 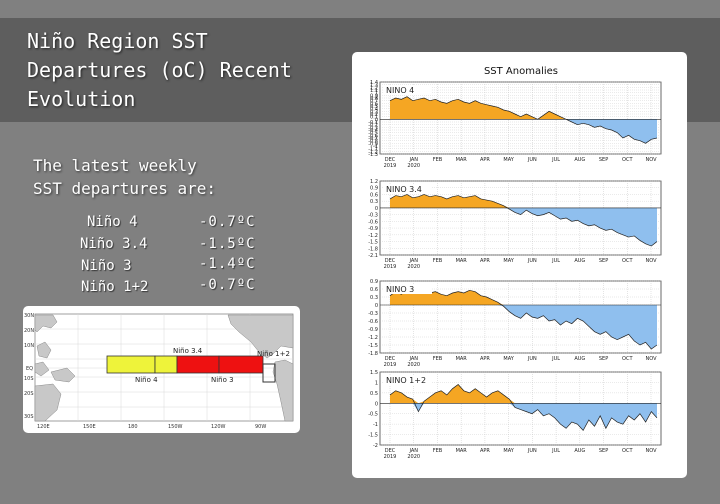 What do you see at coordinates (375, 446) in the screenshot?
I see `y-tick-label: -2` at bounding box center [375, 446].